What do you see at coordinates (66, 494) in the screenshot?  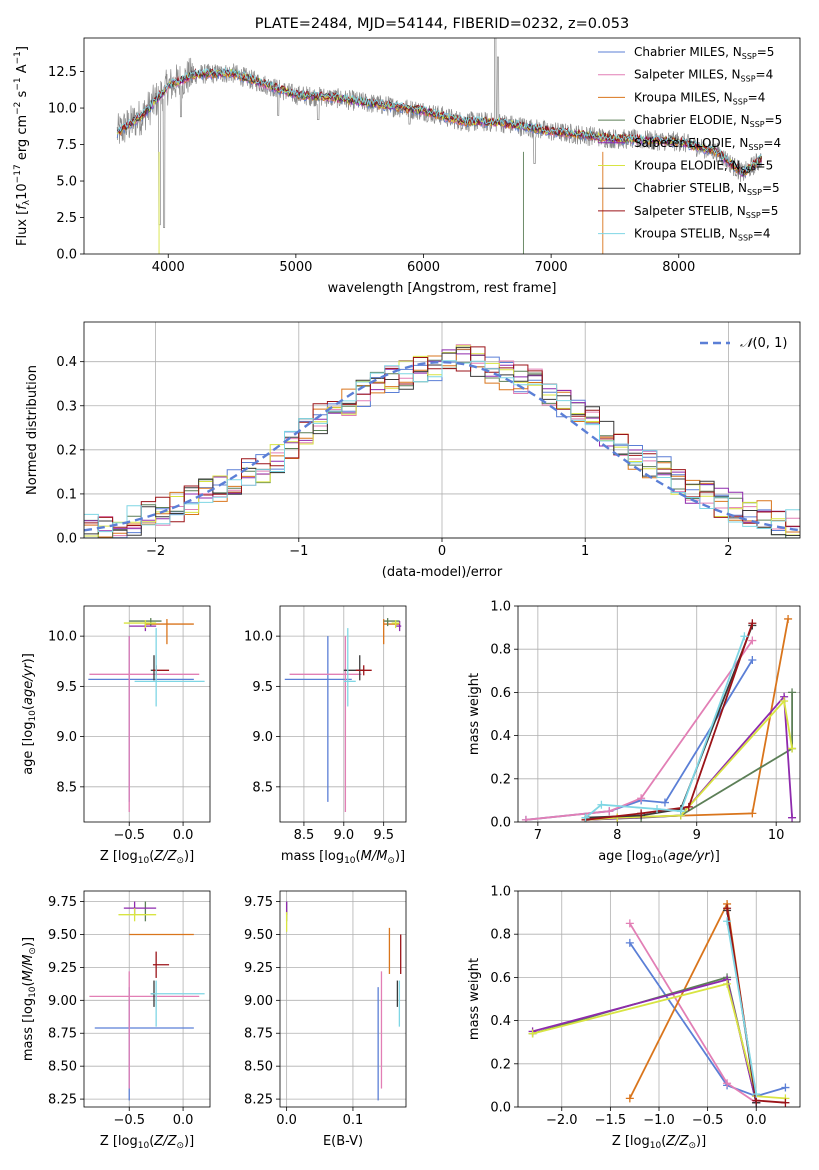 I see `y-tick-label: 0.1` at bounding box center [66, 494].